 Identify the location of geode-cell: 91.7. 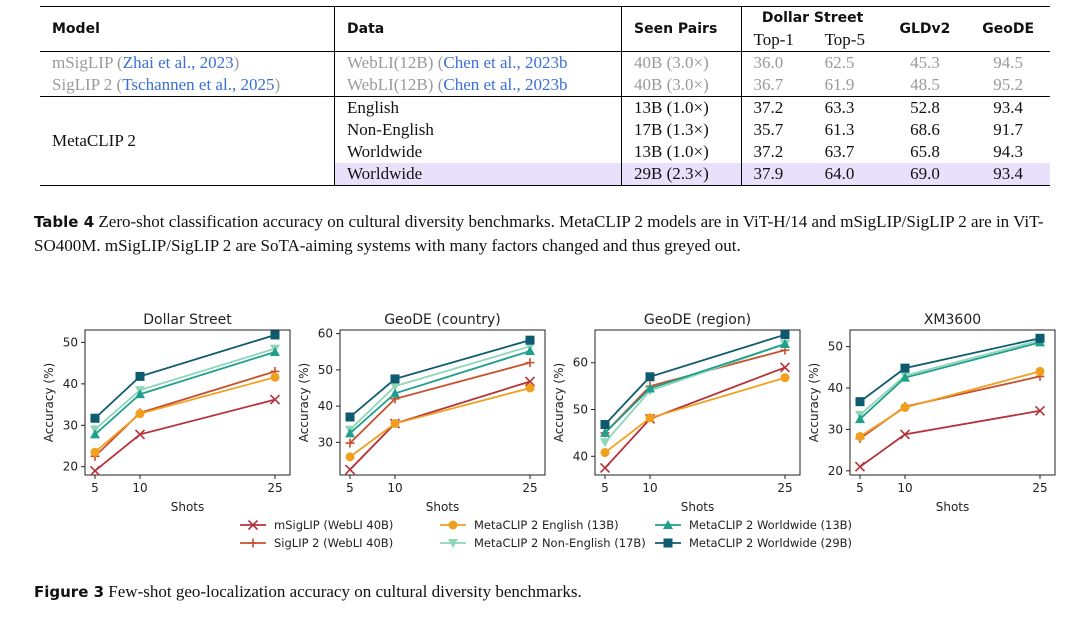
(1008, 129).